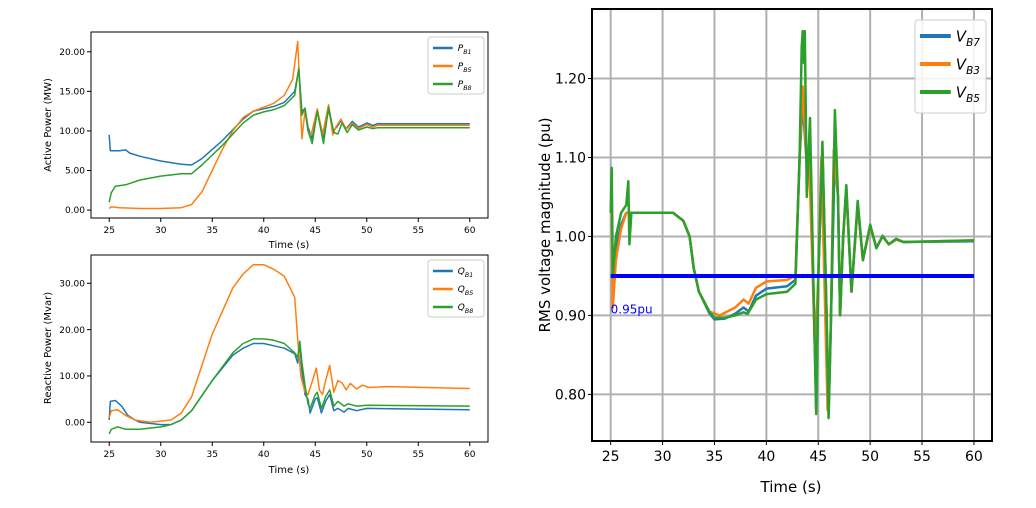 The width and height of the screenshot is (1036, 508). Describe the element at coordinates (465, 309) in the screenshot. I see `legend-label: QB8` at that location.